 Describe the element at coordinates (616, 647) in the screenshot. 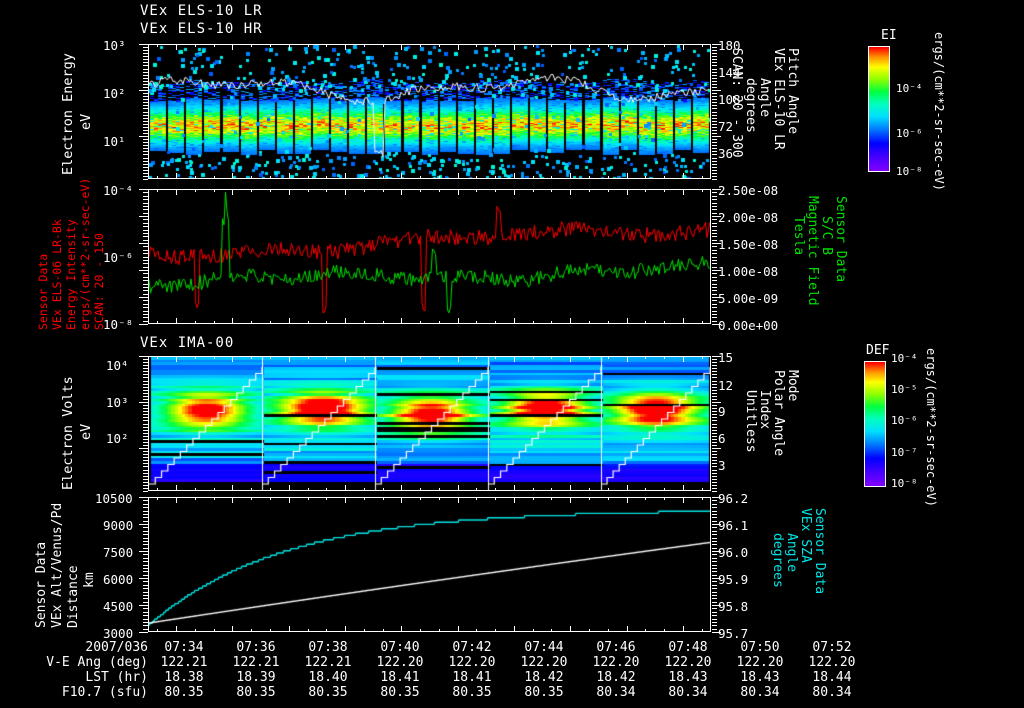

I see `cell-time-6: 07:46` at that location.